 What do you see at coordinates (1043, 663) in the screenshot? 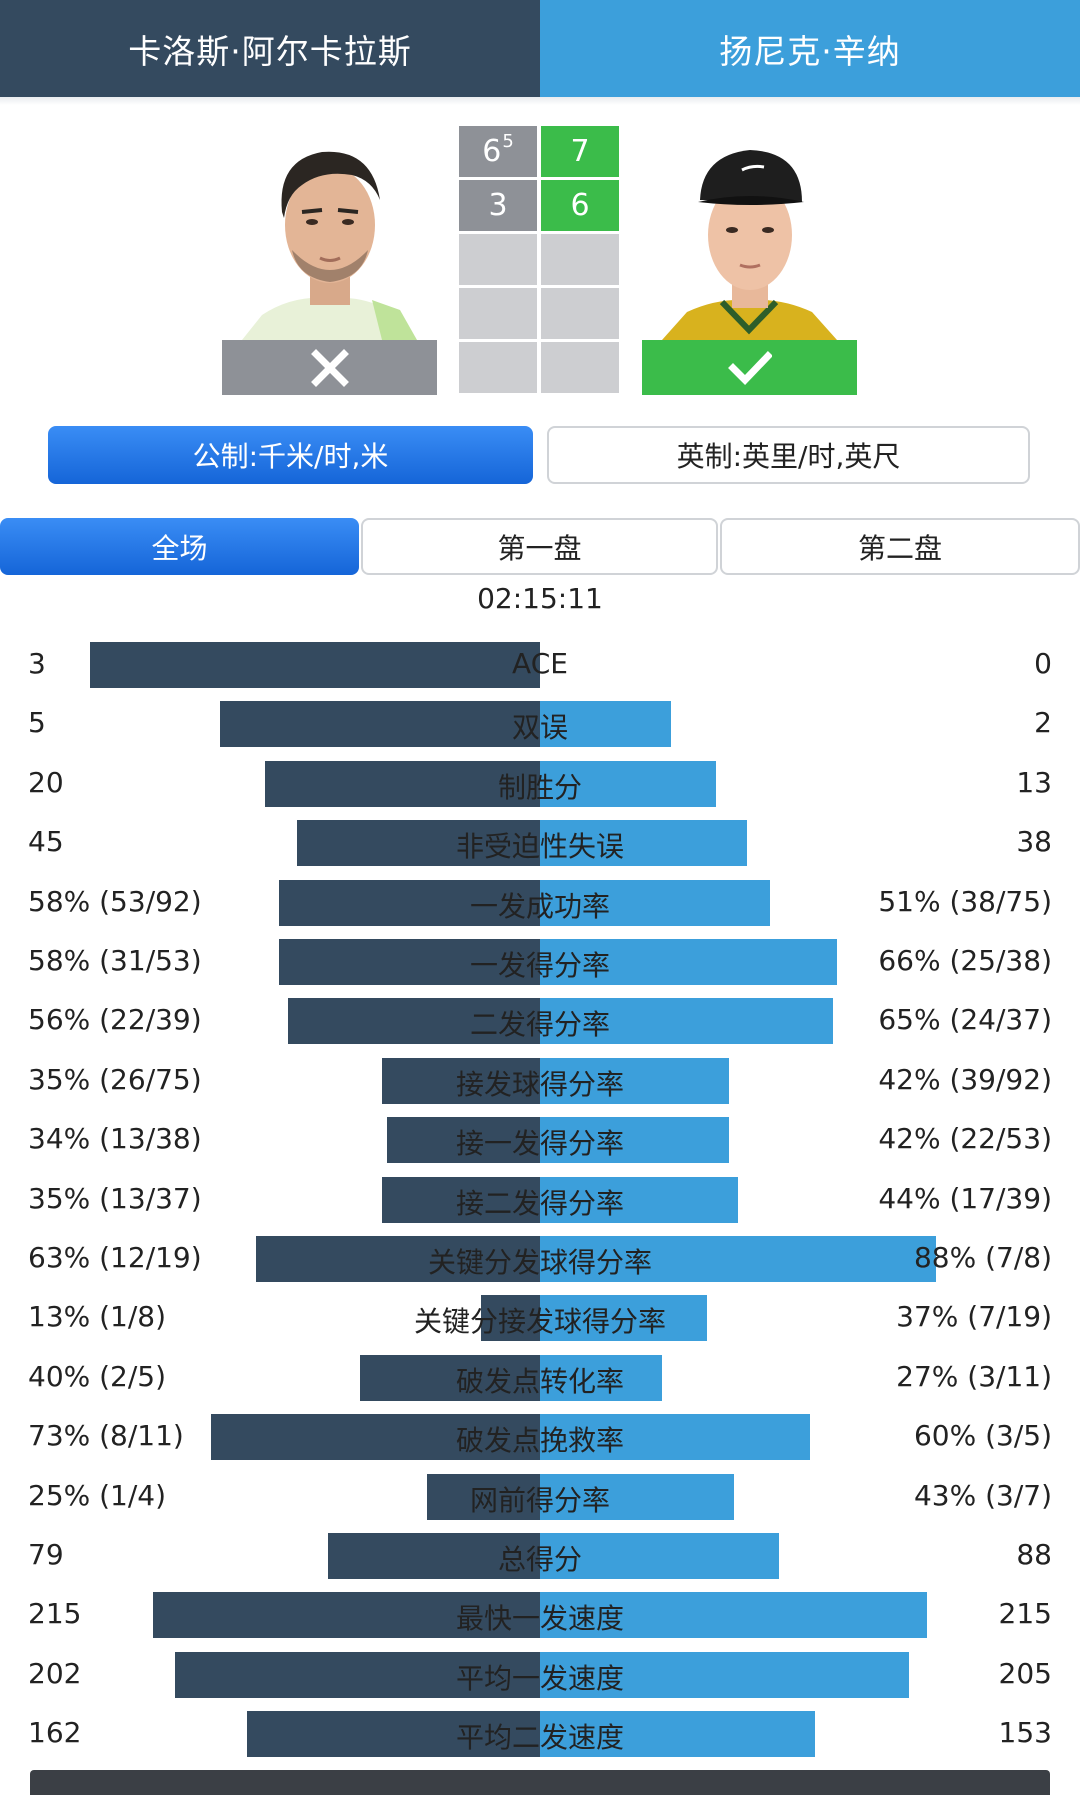
I see `stat-right-value: 0` at bounding box center [1043, 663].